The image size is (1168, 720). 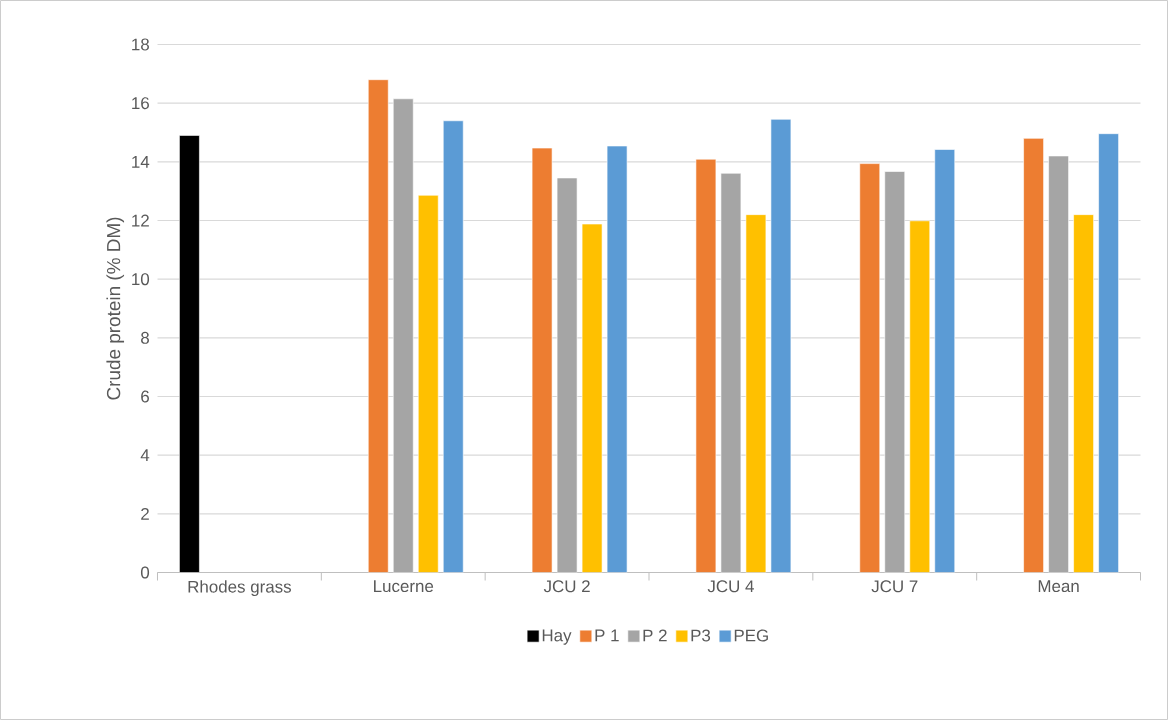 I want to click on y-tick-label: 12, so click(x=140, y=220).